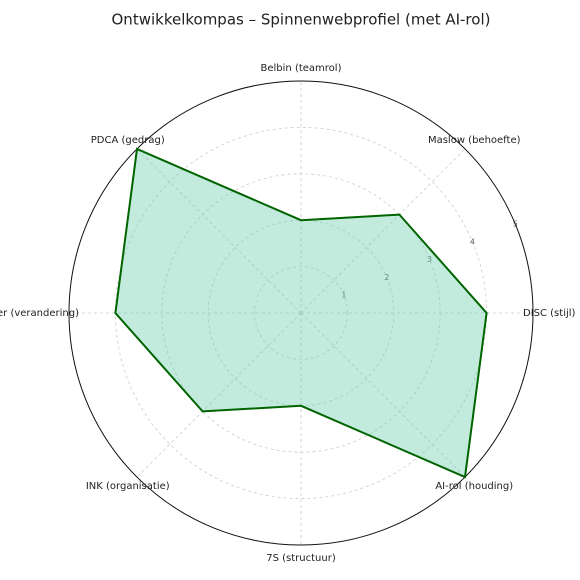 The width and height of the screenshot is (580, 580). Describe the element at coordinates (474, 140) in the screenshot. I see `category-label: Maslow (behoefte)` at that location.